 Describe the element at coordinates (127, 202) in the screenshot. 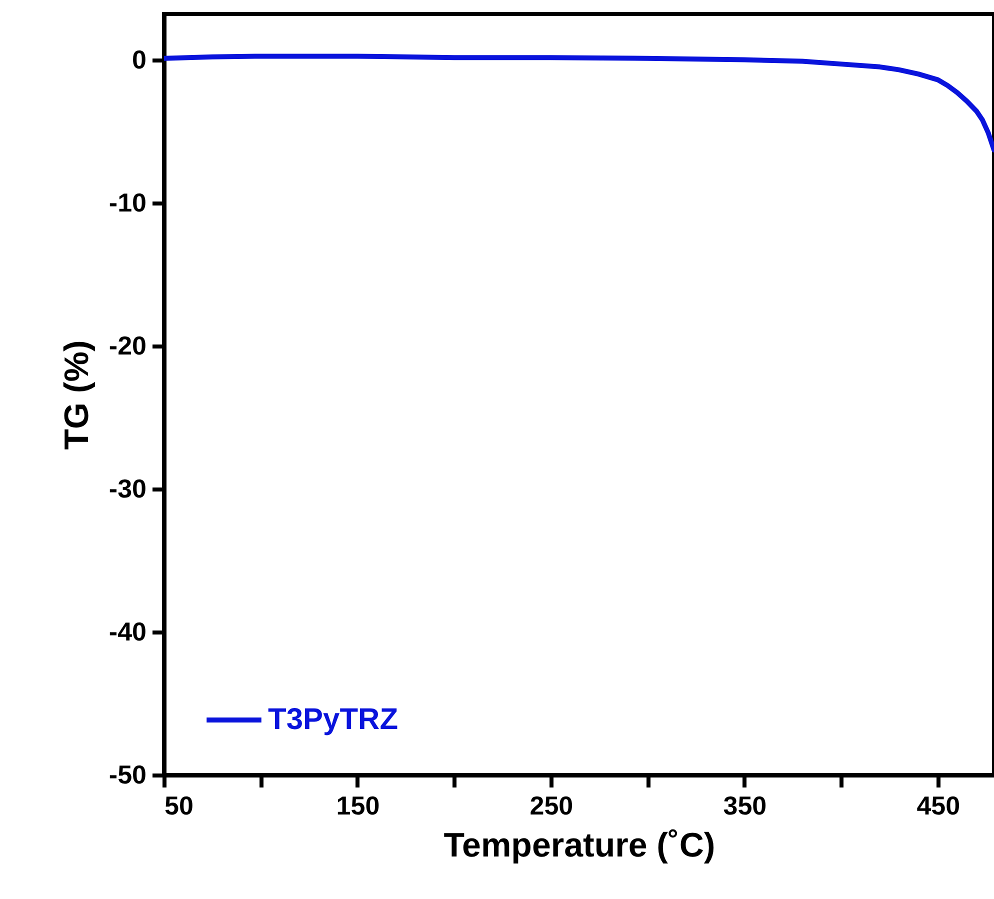

I see `y-tick-label: -10` at that location.